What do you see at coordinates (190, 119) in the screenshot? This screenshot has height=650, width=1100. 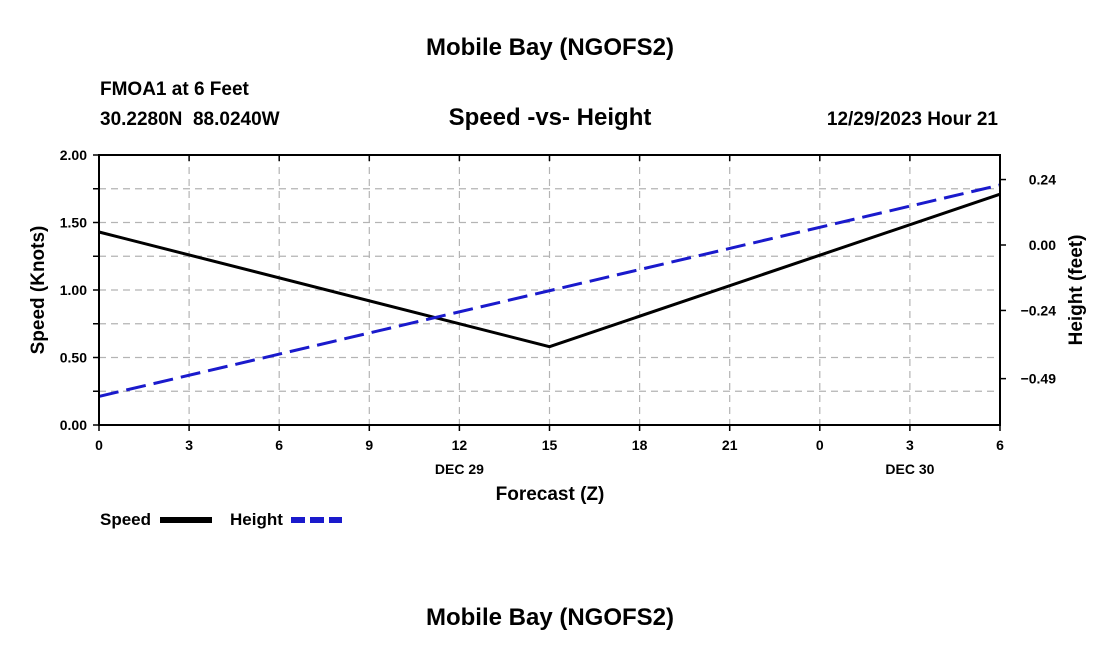 I see `coordinates-label: 30.2280N 88.0240W` at bounding box center [190, 119].